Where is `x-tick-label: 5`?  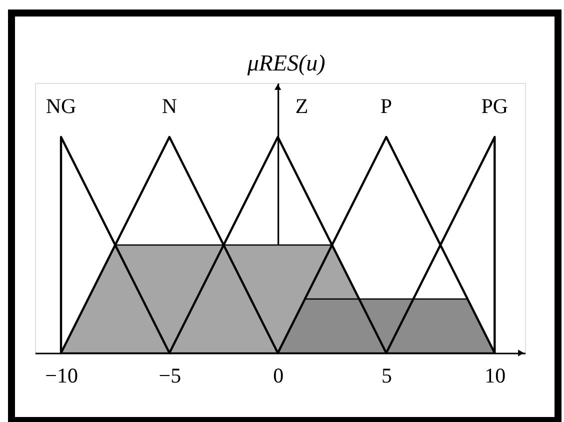
x-tick-label: 5 is located at coordinates (386, 376).